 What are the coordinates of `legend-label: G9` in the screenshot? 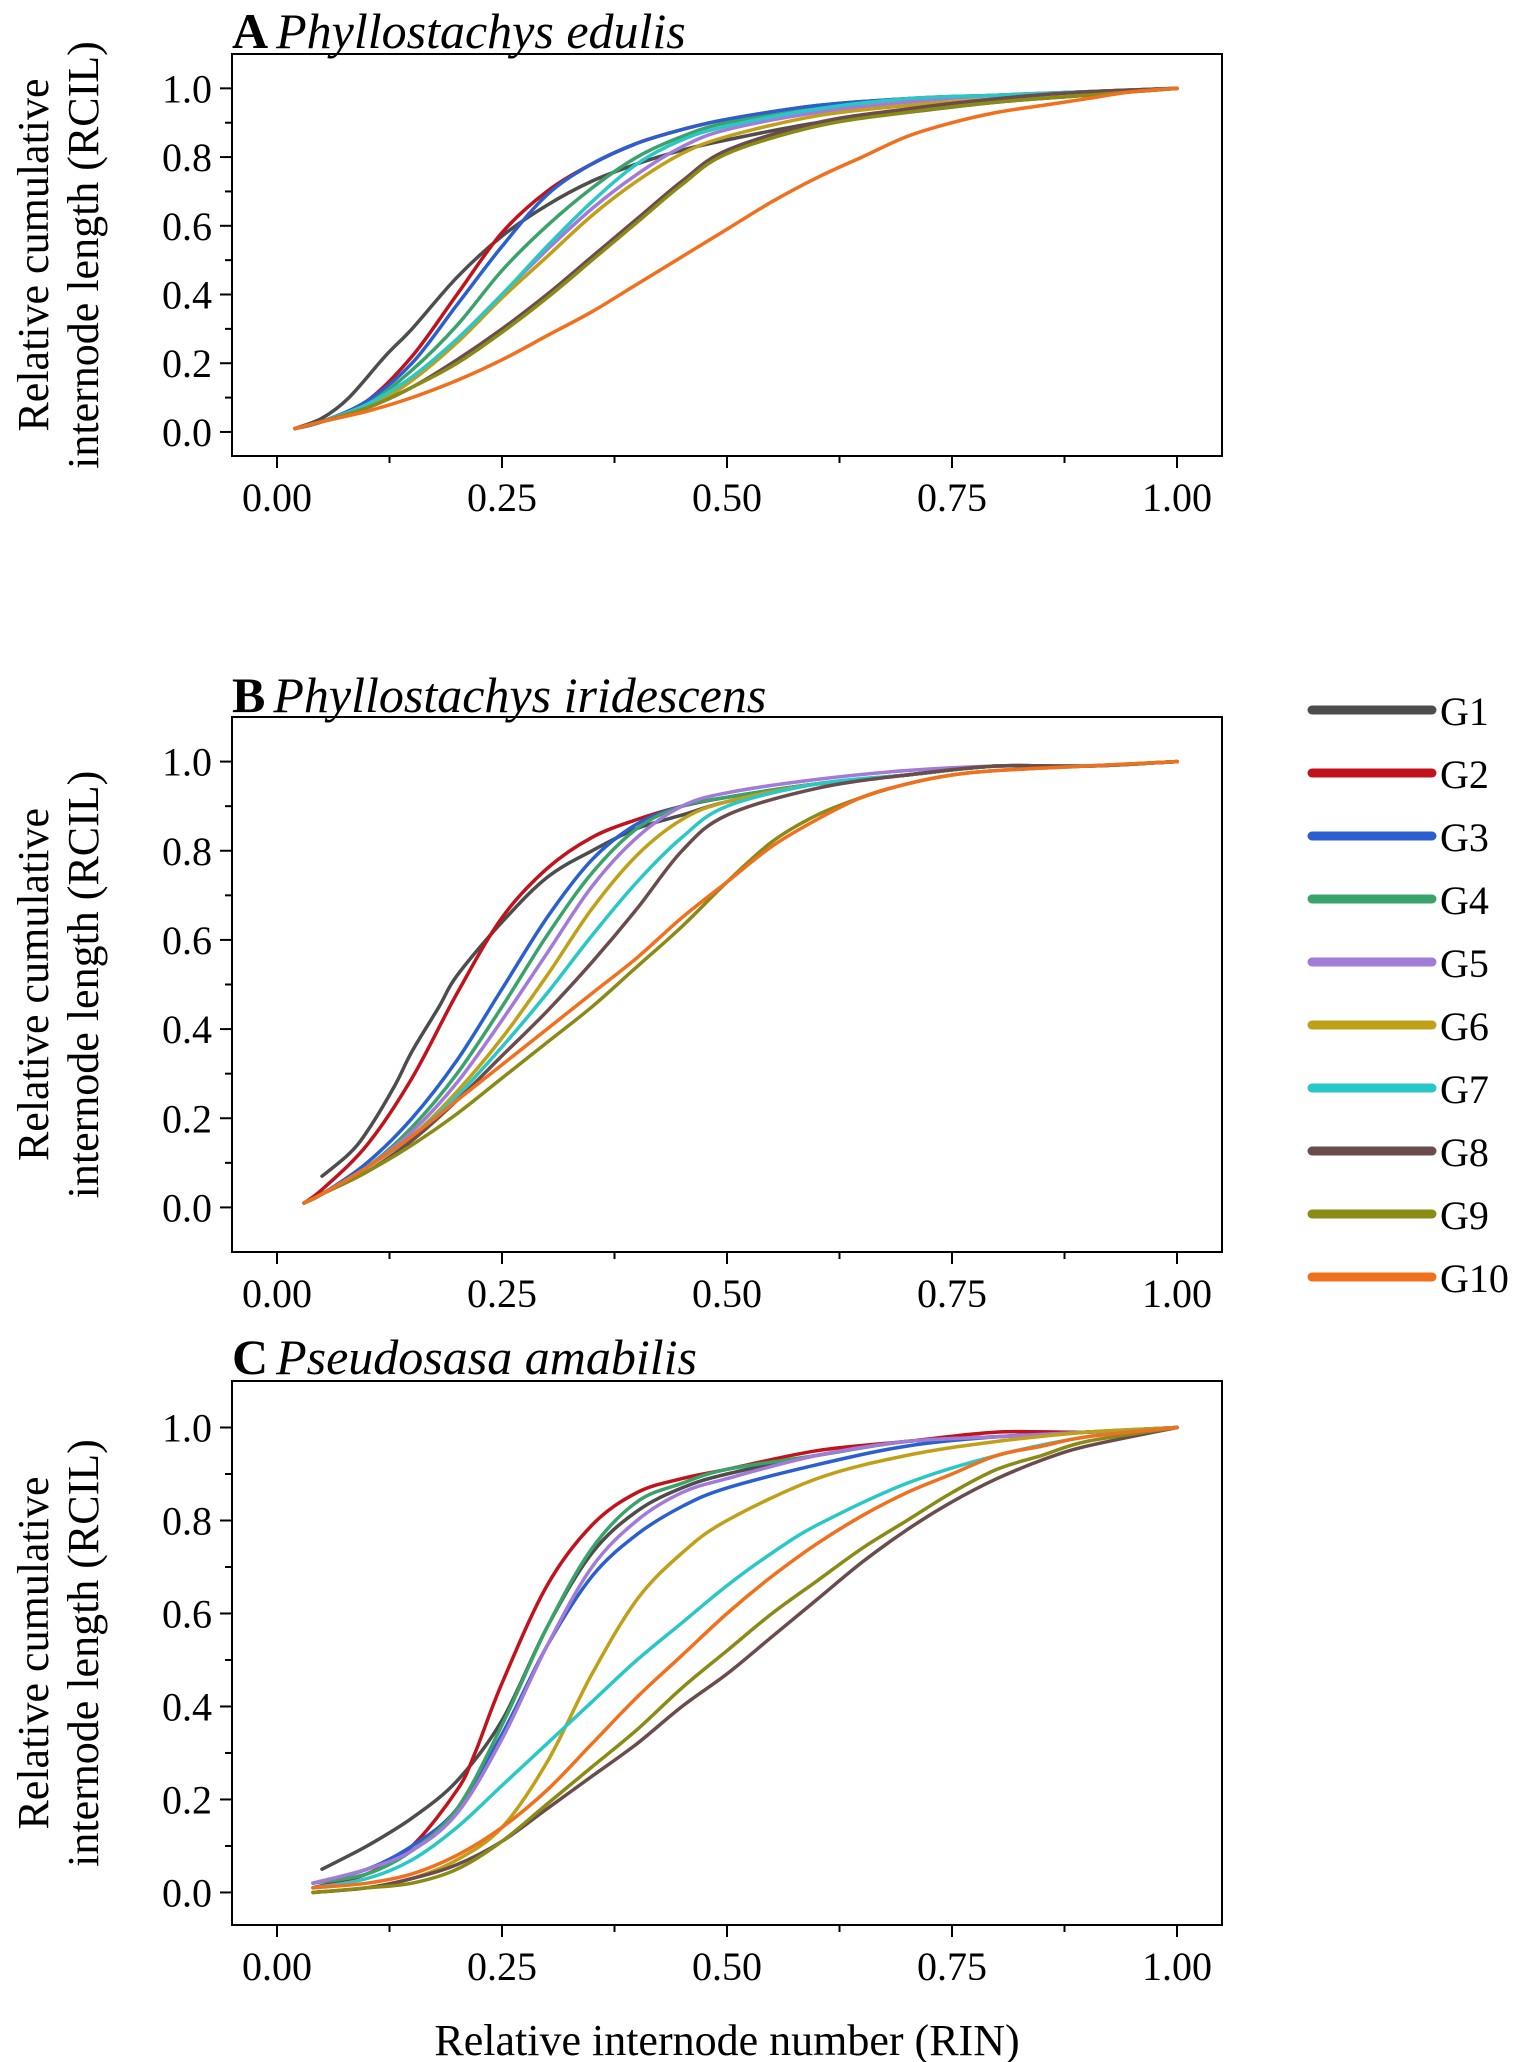 It's located at (1464, 1215).